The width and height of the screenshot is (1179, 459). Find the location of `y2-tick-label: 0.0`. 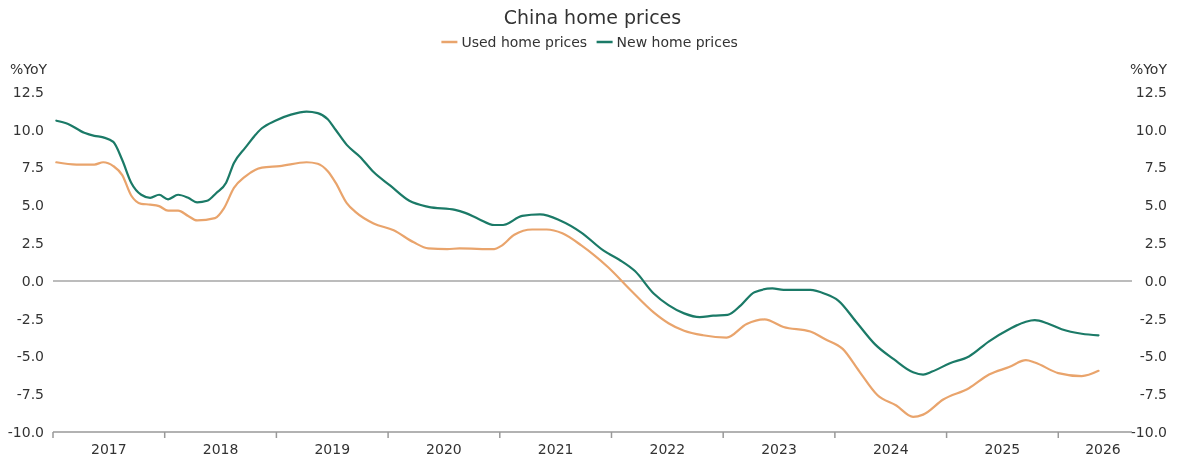

y2-tick-label: 0.0 is located at coordinates (1155, 280).